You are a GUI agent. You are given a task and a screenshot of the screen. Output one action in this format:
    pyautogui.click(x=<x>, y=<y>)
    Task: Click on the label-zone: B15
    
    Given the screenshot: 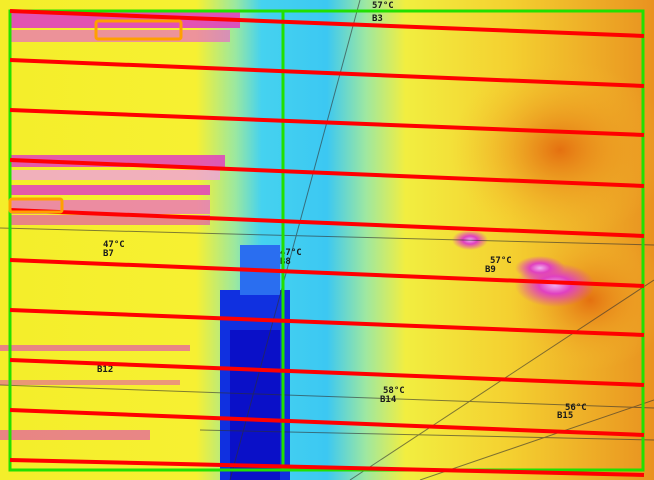 What is the action you would take?
    pyautogui.click(x=565, y=416)
    